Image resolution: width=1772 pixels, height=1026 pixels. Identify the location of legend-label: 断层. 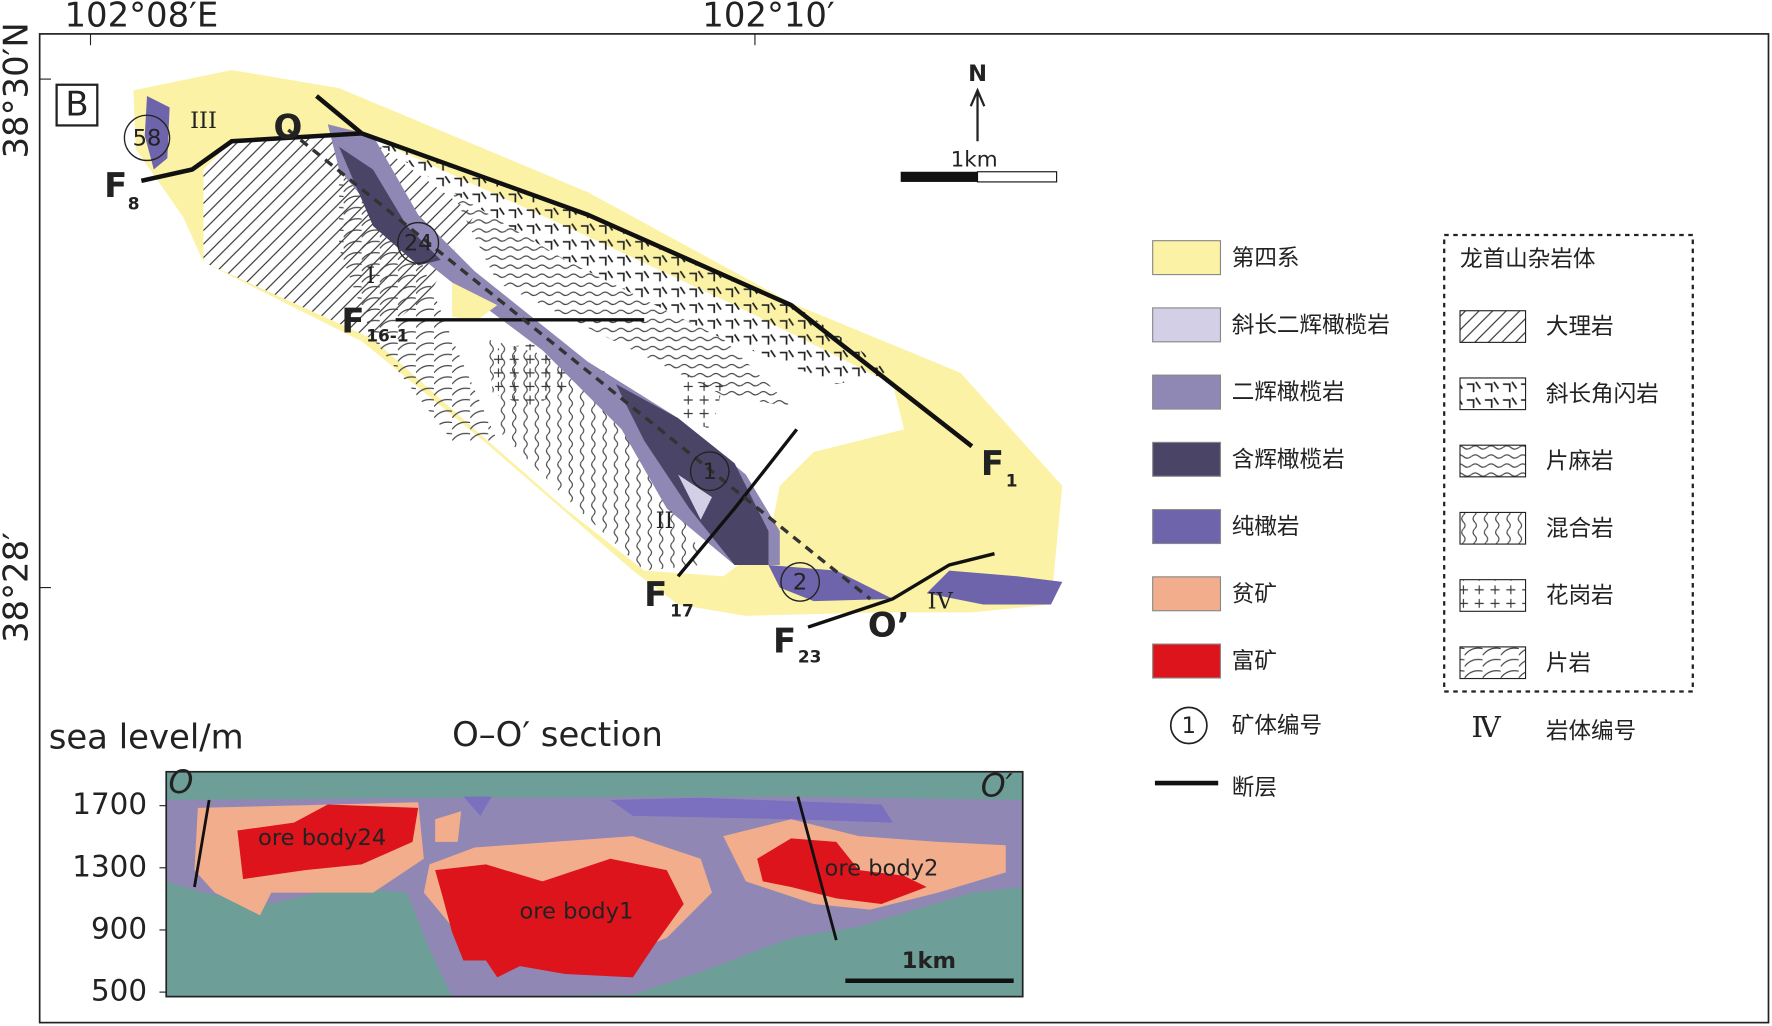
(1254, 788).